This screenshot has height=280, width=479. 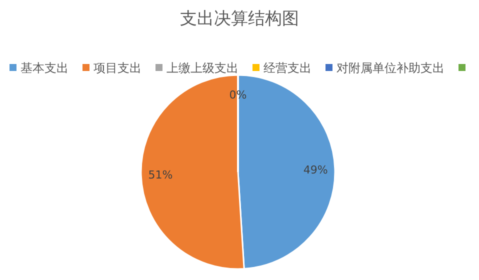 I want to click on legend-label: 对附属单位补助支出, so click(x=390, y=68).